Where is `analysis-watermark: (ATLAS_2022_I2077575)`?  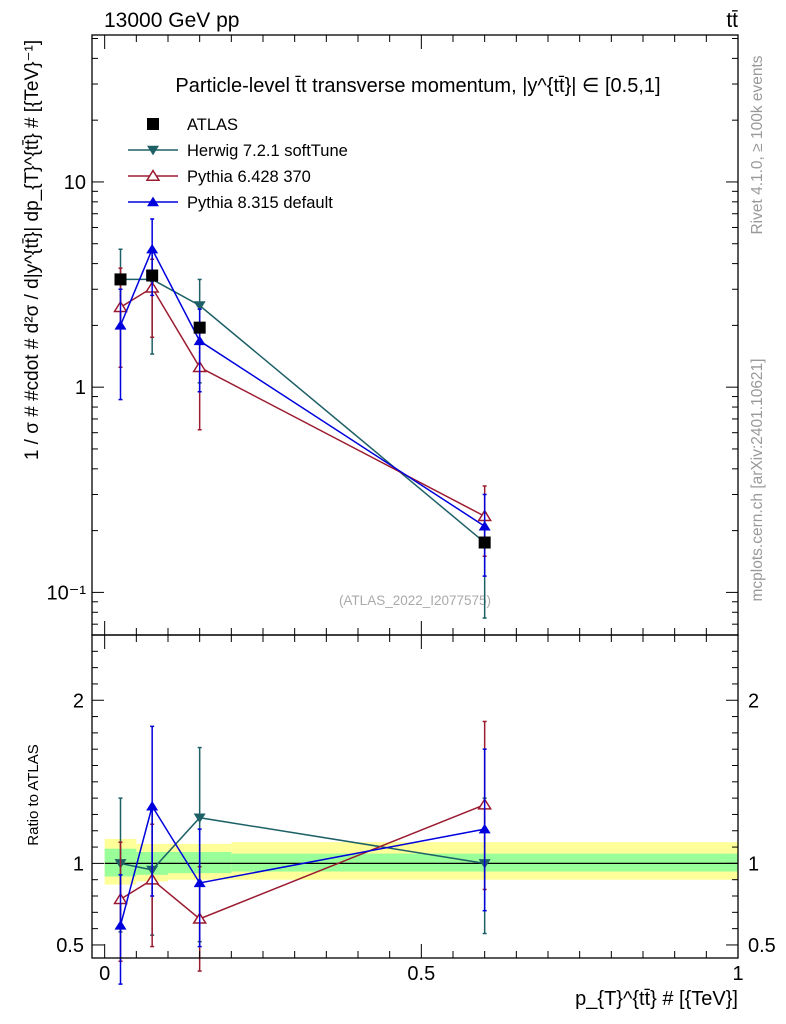 analysis-watermark: (ATLAS_2022_I2077575) is located at coordinates (415, 600).